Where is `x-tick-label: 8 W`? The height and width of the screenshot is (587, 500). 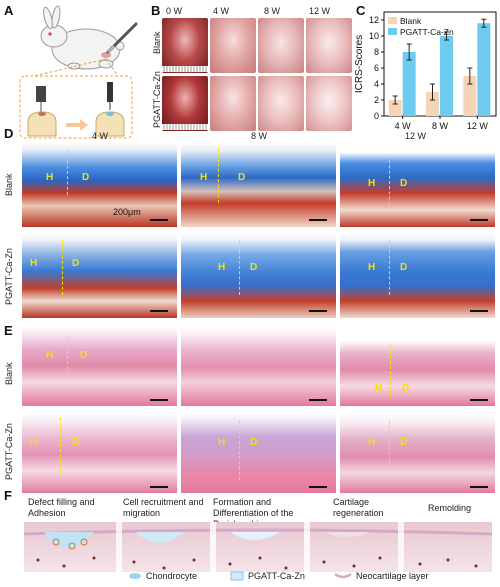
x-tick-label: 8 W is located at coordinates (440, 126).